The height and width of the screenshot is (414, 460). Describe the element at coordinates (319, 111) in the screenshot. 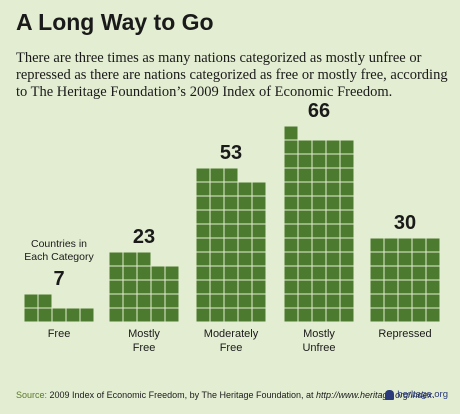

I see `value-label: 66` at that location.